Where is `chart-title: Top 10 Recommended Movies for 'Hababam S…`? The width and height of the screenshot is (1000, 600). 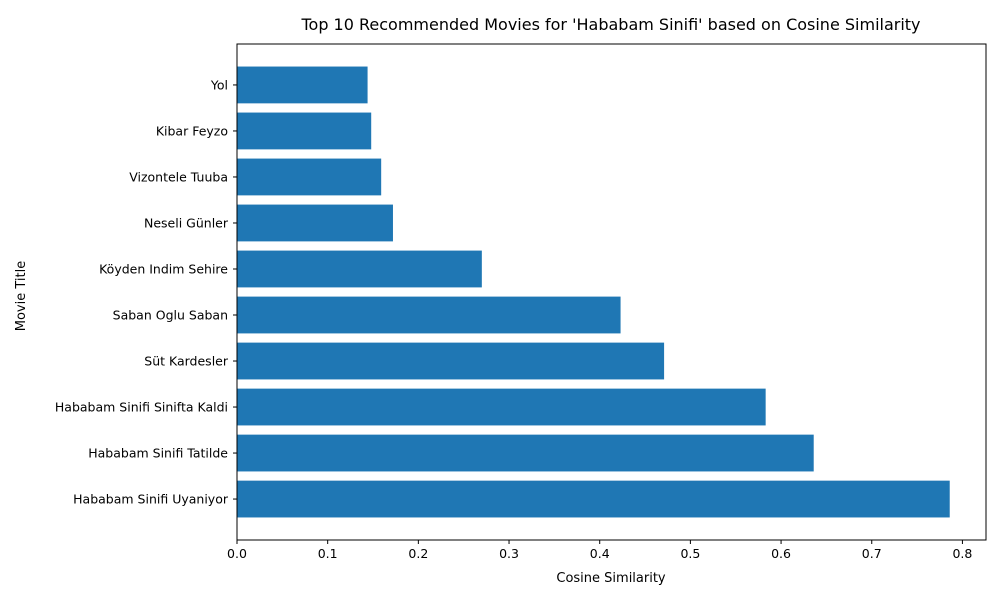
chart-title: Top 10 Recommended Movies for 'Hababam S… is located at coordinates (610, 24).